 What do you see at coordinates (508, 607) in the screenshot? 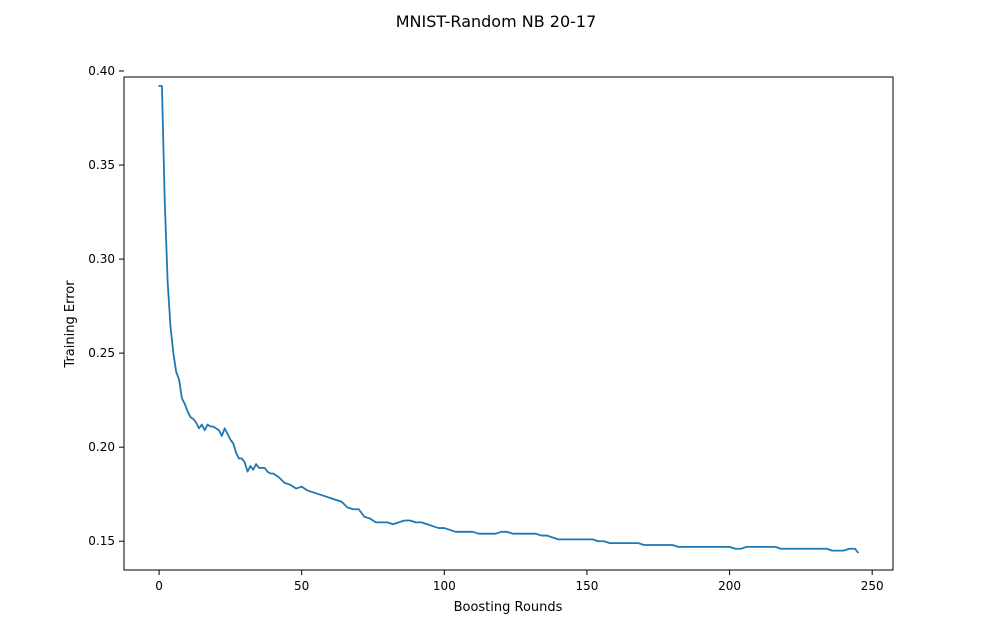
I see `x-axis-label: Boosting Rounds` at bounding box center [508, 607].